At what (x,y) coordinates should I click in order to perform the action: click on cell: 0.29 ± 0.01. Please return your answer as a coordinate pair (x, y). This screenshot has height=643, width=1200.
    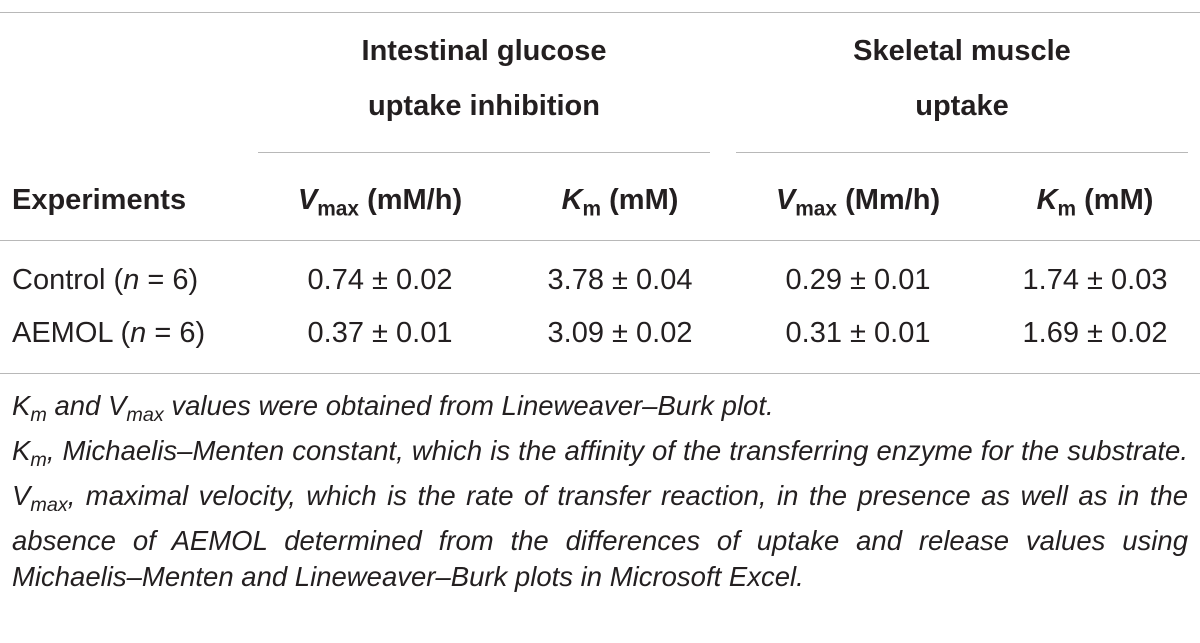
    Looking at the image, I should click on (858, 280).